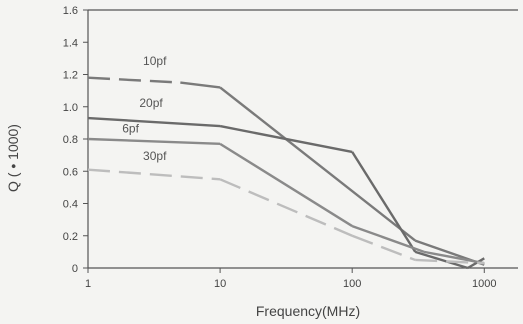 Image resolution: width=523 pixels, height=324 pixels. Describe the element at coordinates (70, 43) in the screenshot. I see `y-tick-label: 1.4` at that location.